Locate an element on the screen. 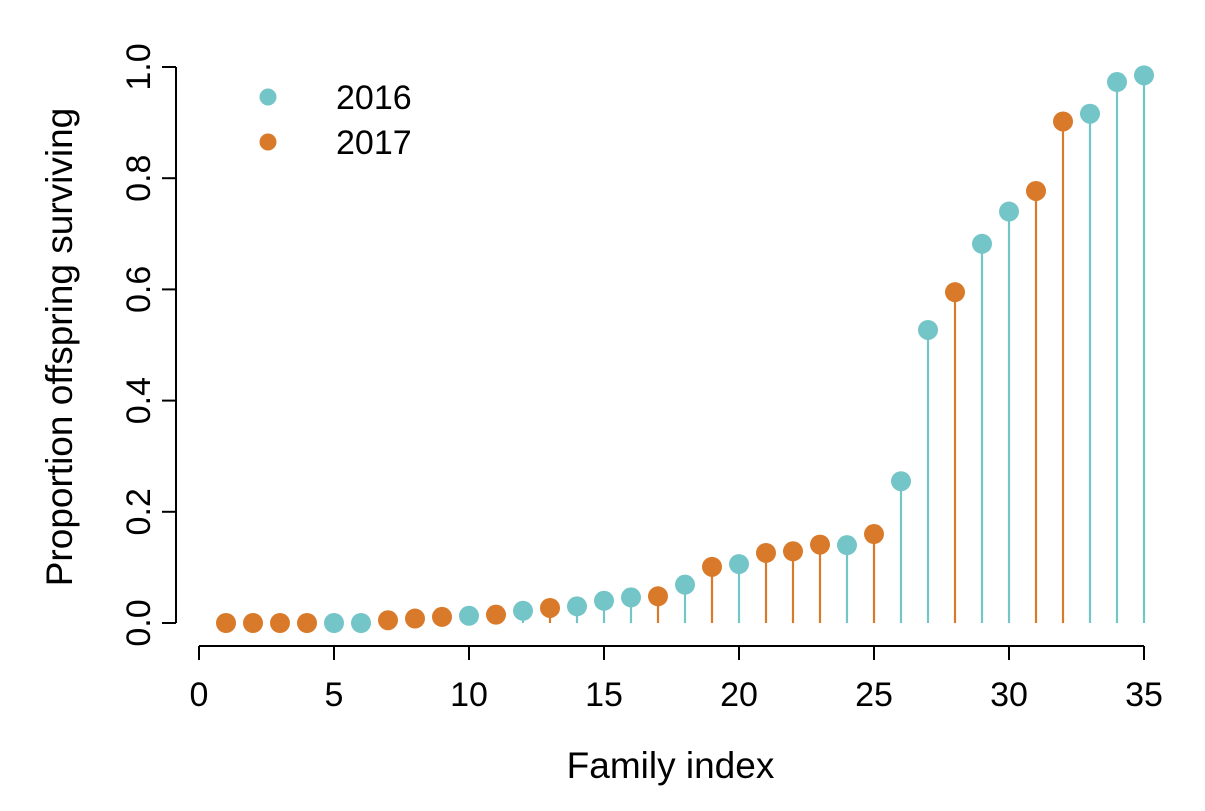 The width and height of the screenshot is (1205, 811). y-tick-label: 0.8 is located at coordinates (139, 178).